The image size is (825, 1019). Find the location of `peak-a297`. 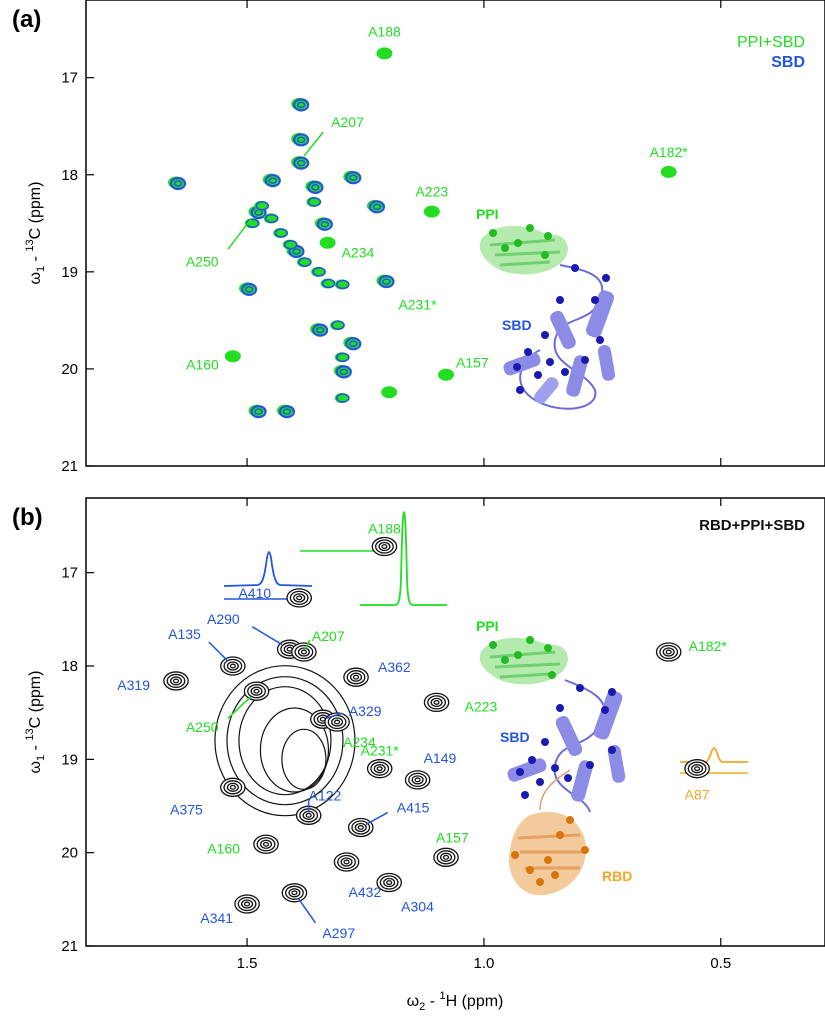

peak-a297 is located at coordinates (294, 893).